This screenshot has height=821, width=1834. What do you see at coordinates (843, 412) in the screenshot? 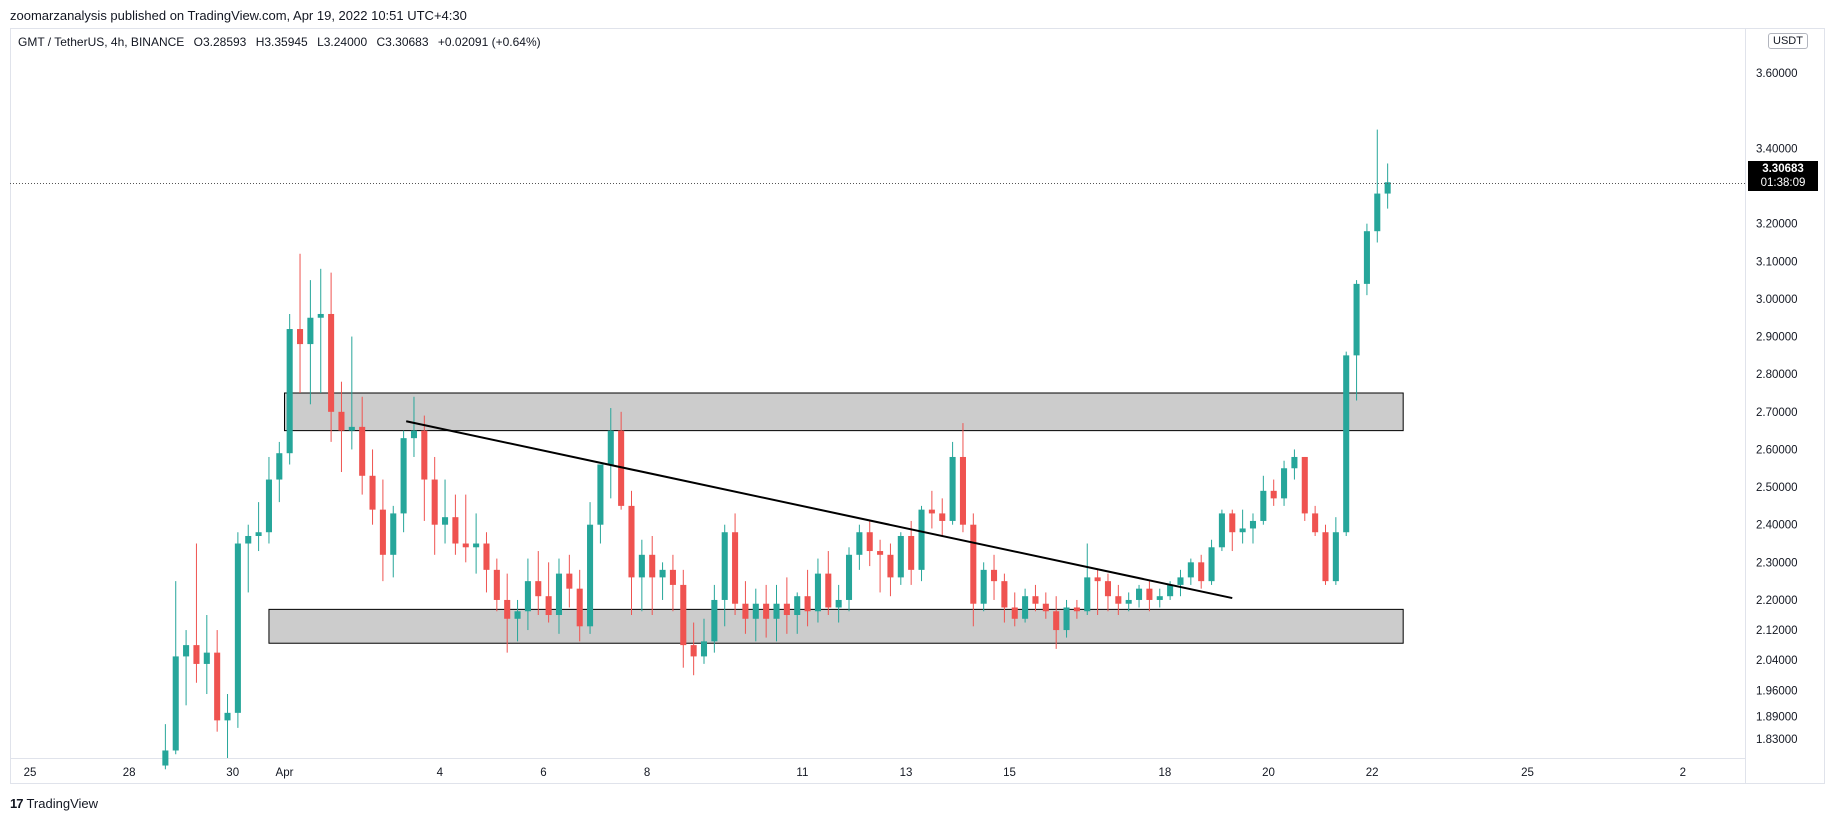
I see `resistance-zone` at bounding box center [843, 412].